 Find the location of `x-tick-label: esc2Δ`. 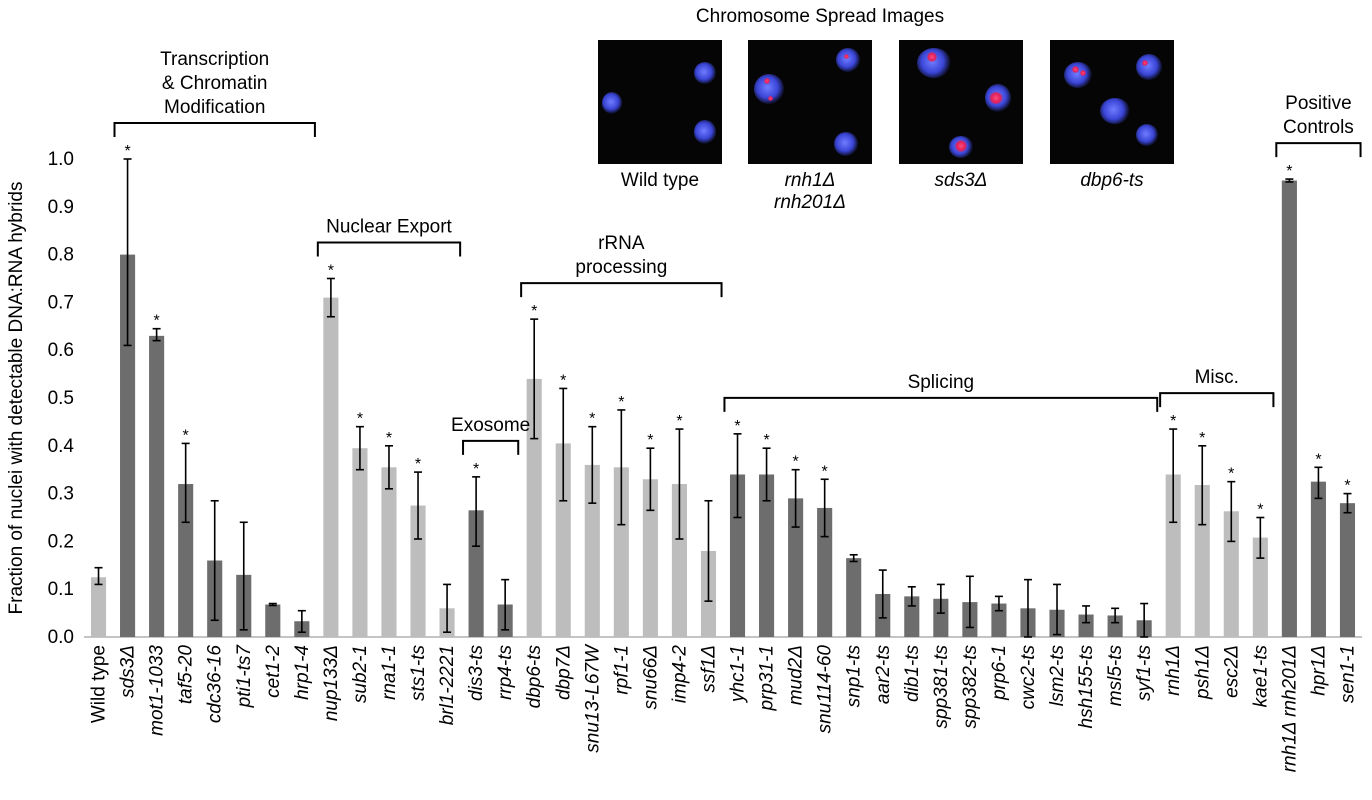

x-tick-label: esc2Δ is located at coordinates (1231, 671).